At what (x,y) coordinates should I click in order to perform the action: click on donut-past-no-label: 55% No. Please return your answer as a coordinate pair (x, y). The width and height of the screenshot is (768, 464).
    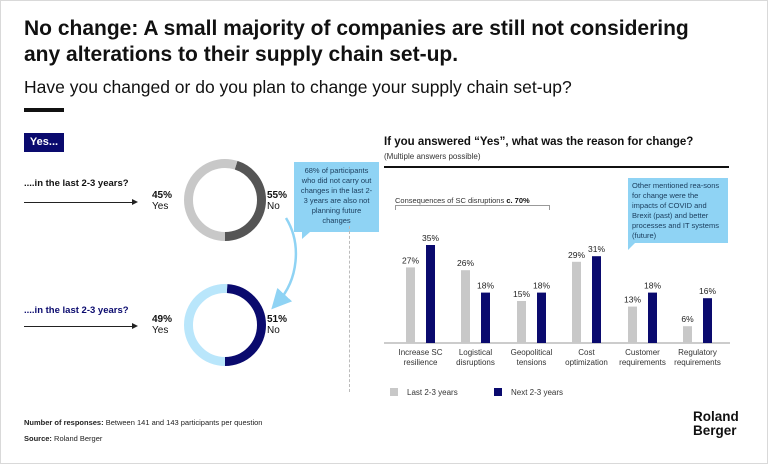
    Looking at the image, I should click on (277, 201).